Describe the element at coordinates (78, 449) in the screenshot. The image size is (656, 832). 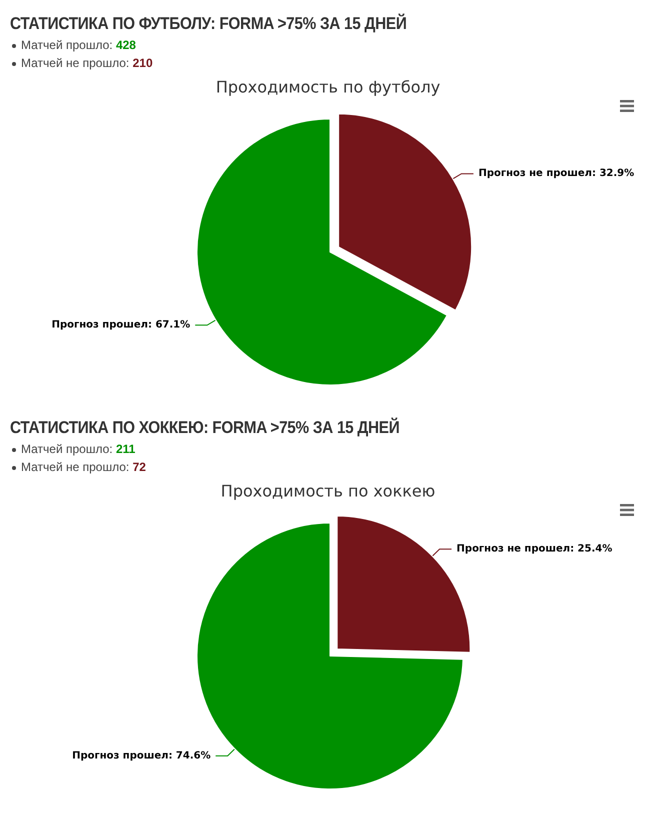
I see `text: Матчей прошло: 211` at that location.